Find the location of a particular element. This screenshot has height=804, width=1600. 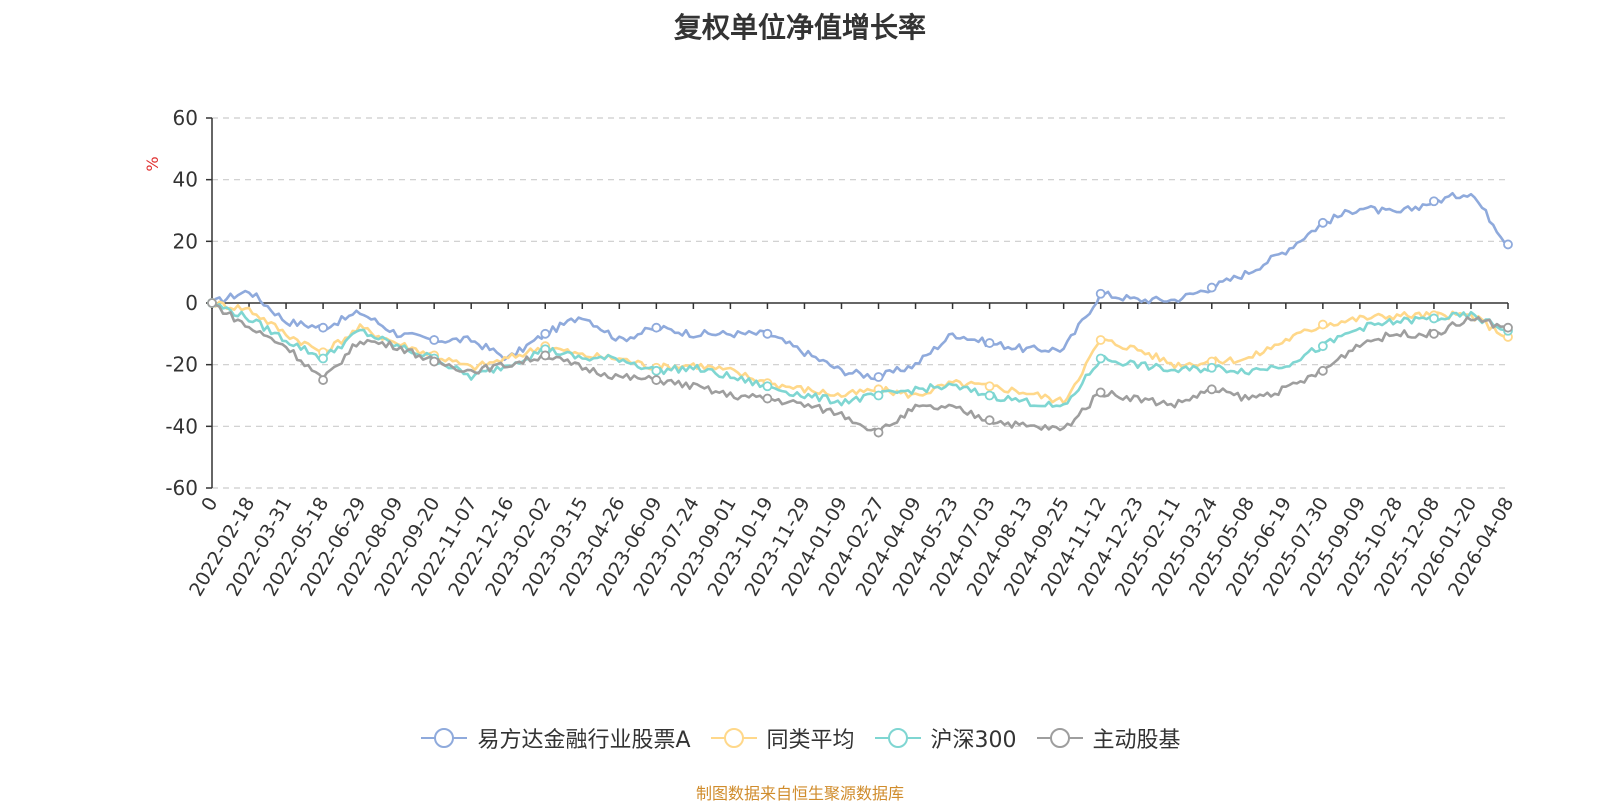

legend-label: 同类平均 is located at coordinates (810, 740).